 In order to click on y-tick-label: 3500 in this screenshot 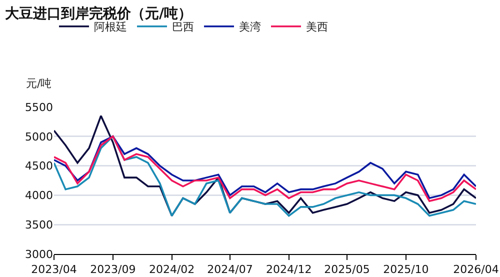, I will do `click(39, 225)`.